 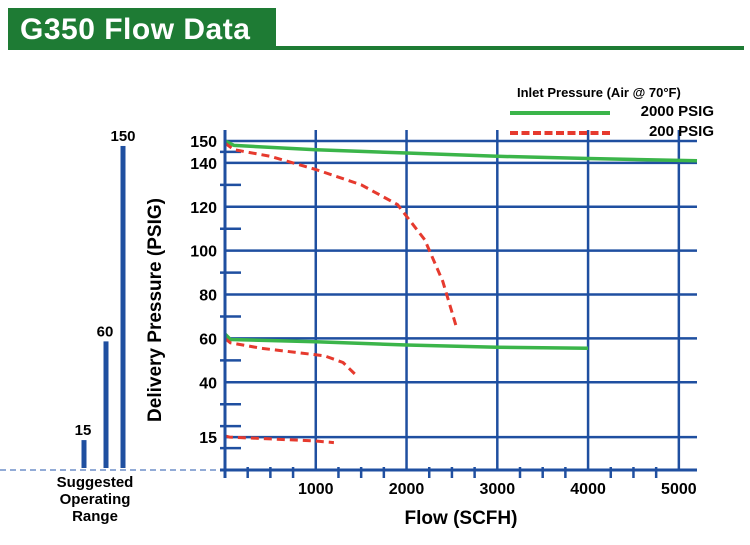 I want to click on x-axis-label: Flow (SCFH), so click(x=461, y=518).